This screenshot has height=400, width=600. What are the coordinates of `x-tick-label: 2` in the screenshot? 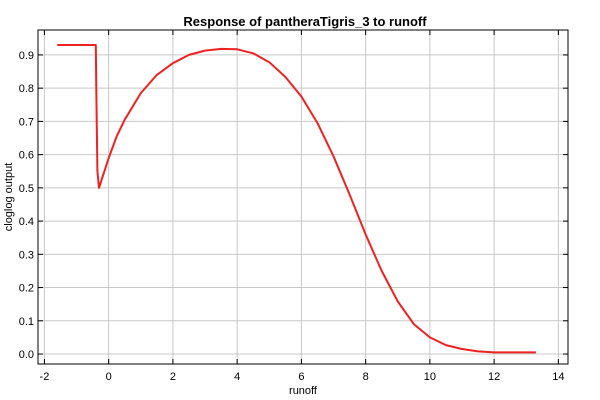 It's located at (173, 377).